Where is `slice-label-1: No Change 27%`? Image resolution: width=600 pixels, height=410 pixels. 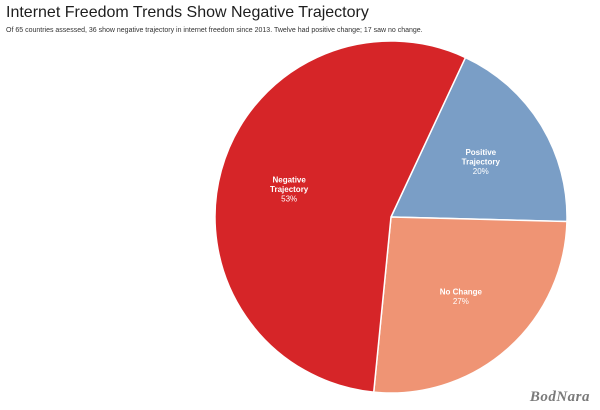 slice-label-1: No Change 27% is located at coordinates (461, 296).